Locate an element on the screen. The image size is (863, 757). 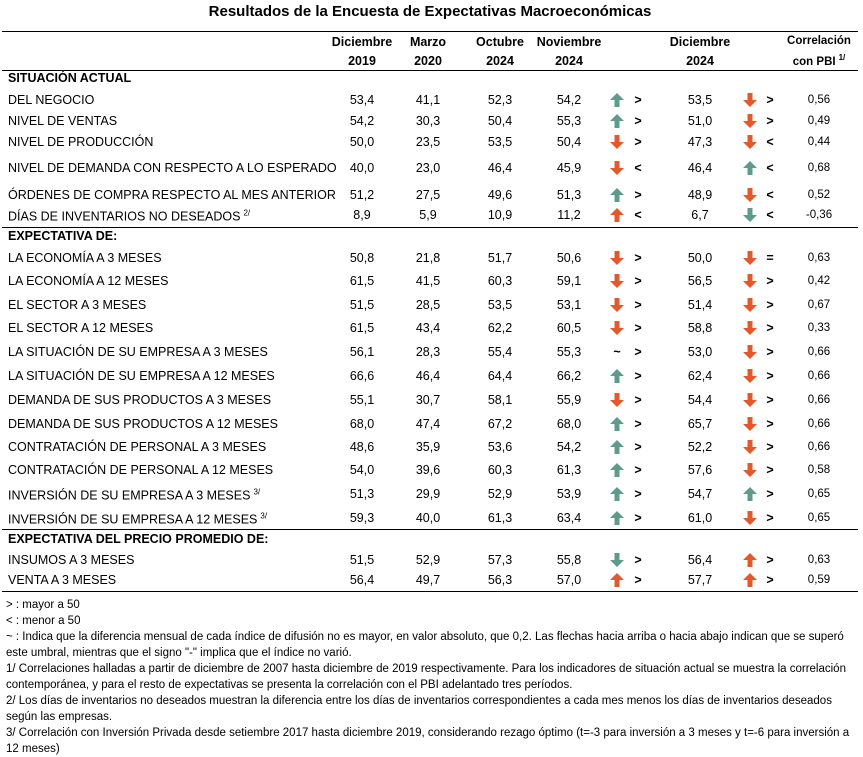
row-label-text: NIVEL DE PRODUCCIÓN is located at coordinates (81, 142).